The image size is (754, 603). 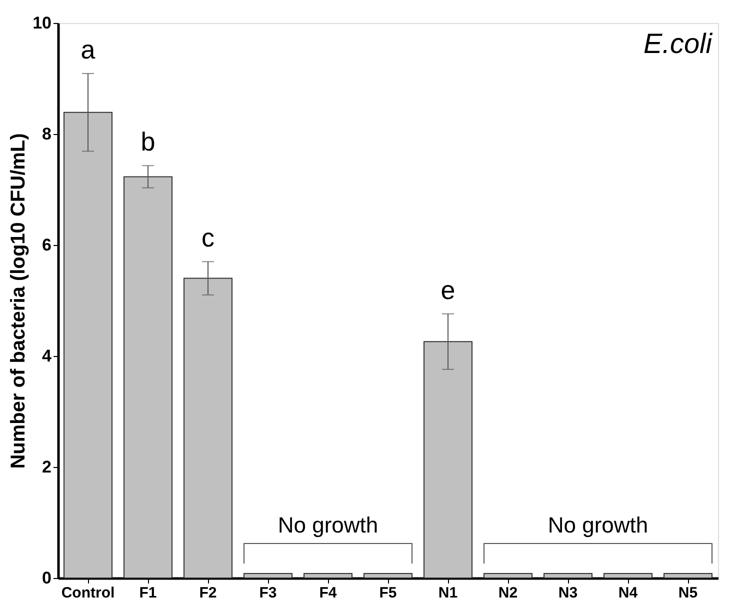 I want to click on y-tick-label: 4, so click(x=47, y=356).